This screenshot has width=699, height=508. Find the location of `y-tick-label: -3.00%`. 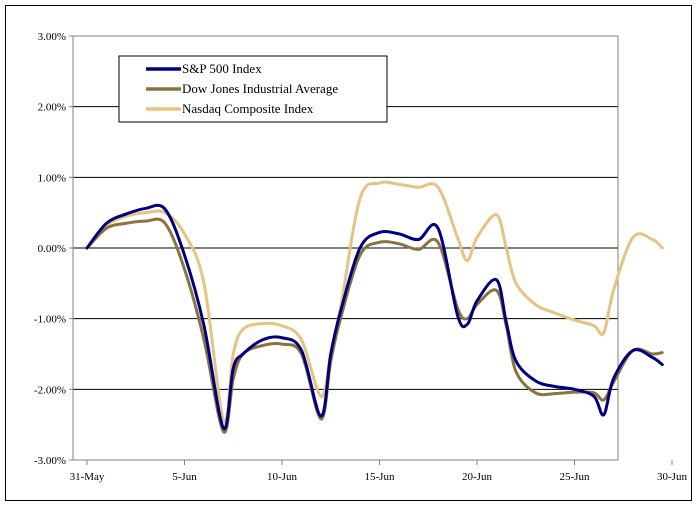

y-tick-label: -3.00% is located at coordinates (50, 461).